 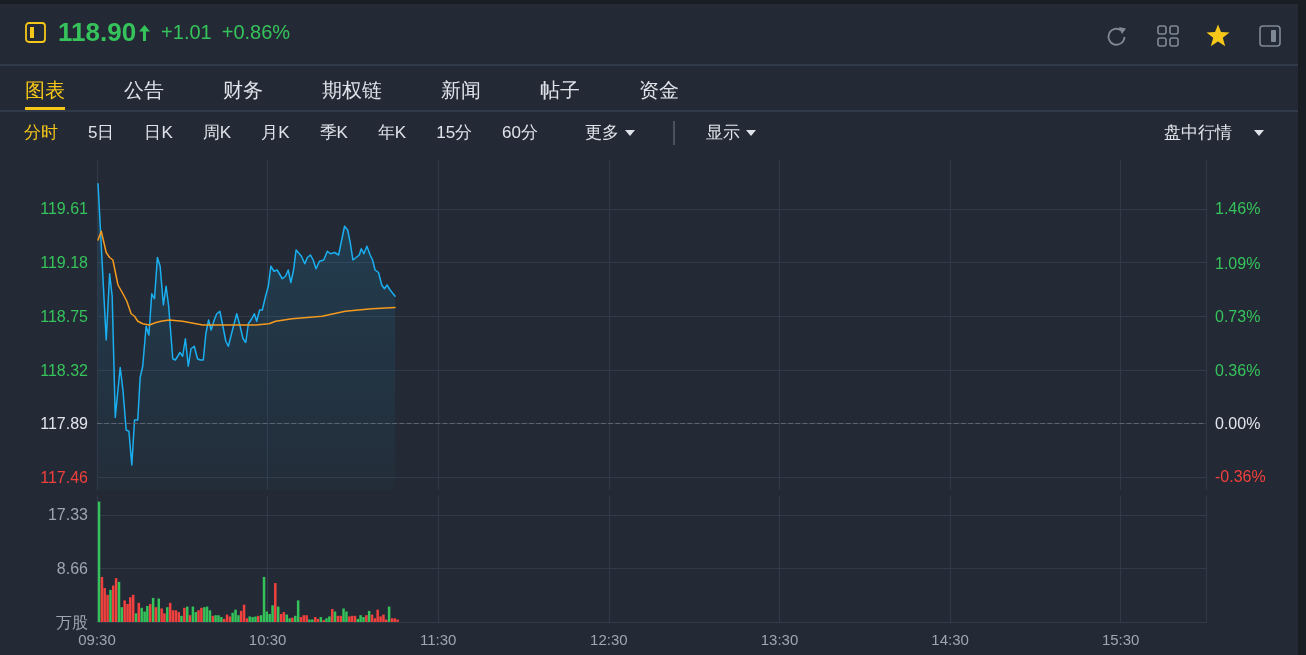 What do you see at coordinates (438, 639) in the screenshot?
I see `x-tick-label: 11:30` at bounding box center [438, 639].